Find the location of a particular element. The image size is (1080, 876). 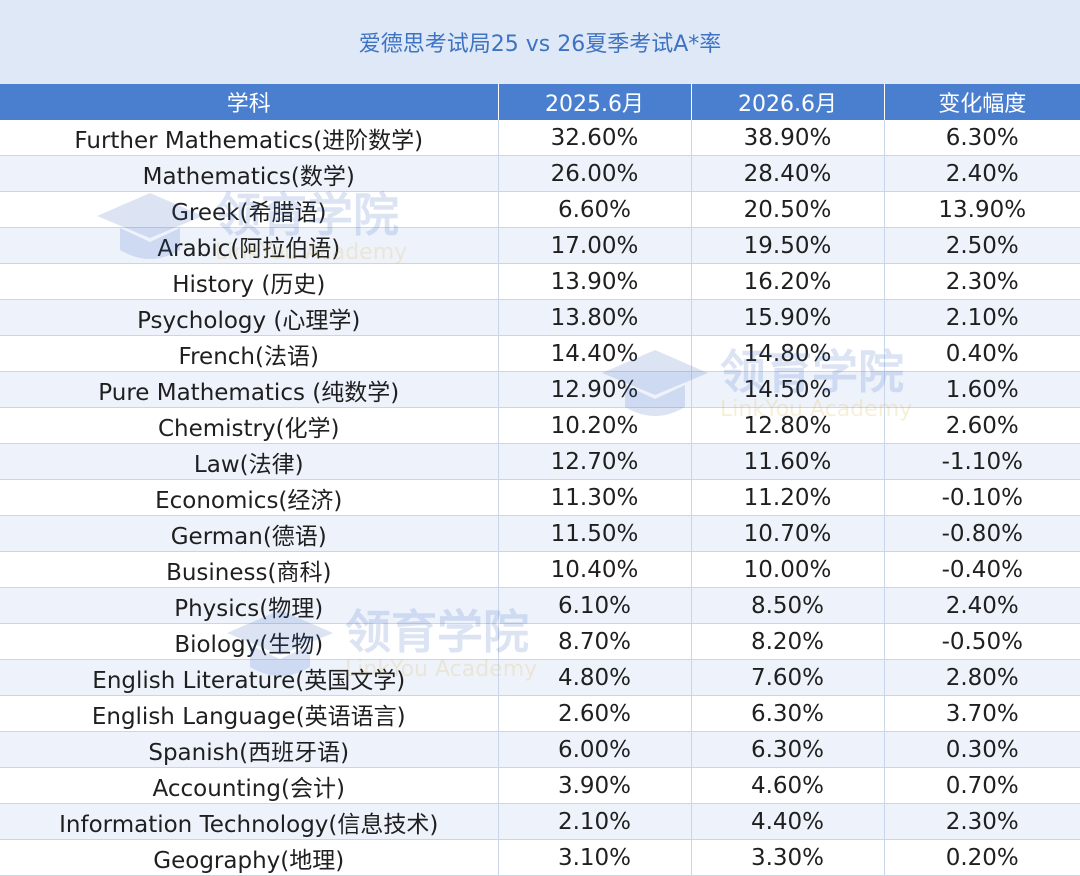

cell-2025: 10.40% is located at coordinates (595, 569).